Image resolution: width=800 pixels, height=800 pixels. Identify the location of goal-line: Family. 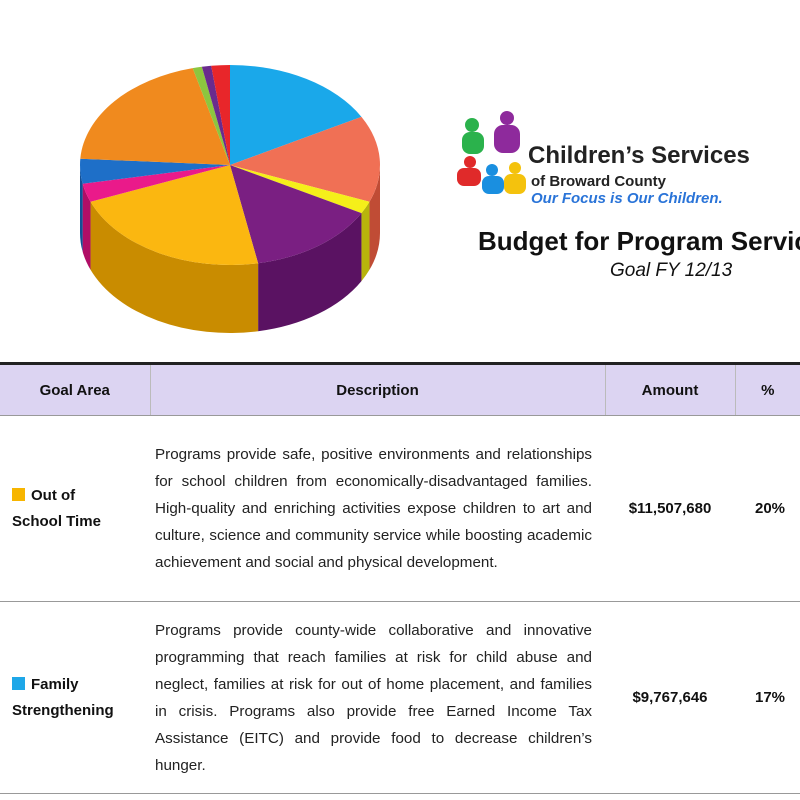
(55, 684).